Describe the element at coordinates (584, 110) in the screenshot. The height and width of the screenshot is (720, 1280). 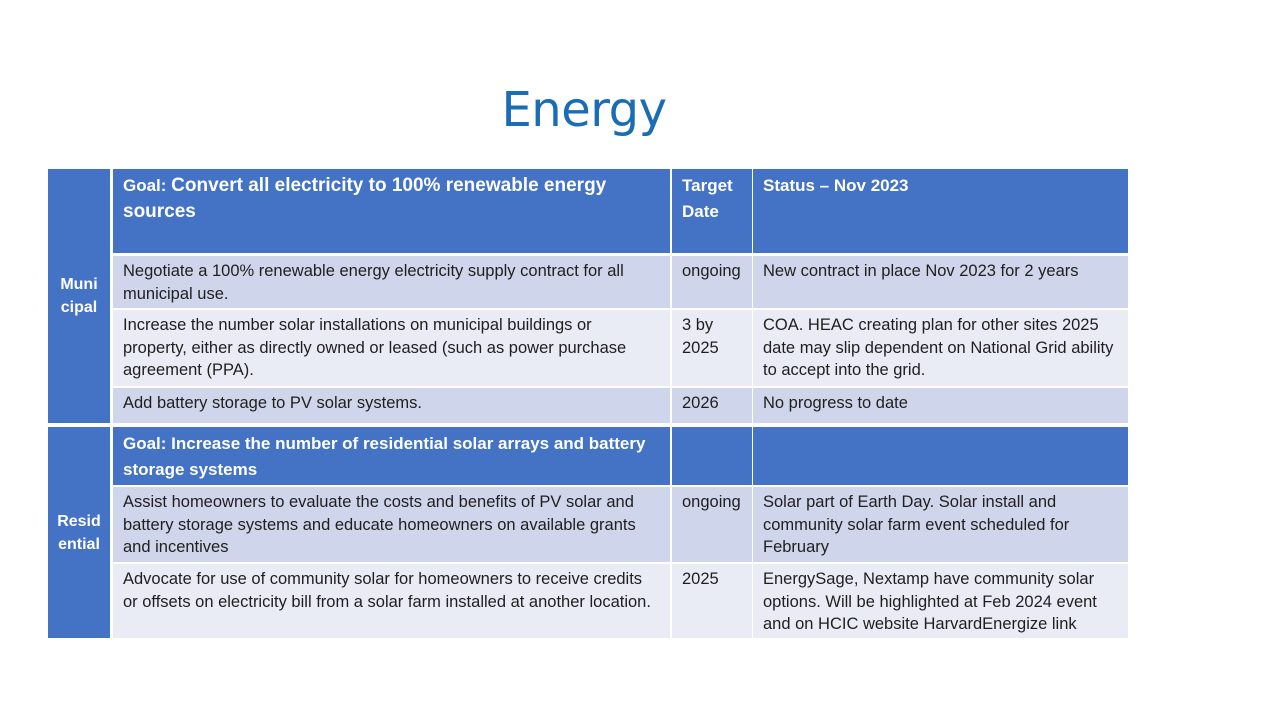
I see `page-title: Energy` at that location.